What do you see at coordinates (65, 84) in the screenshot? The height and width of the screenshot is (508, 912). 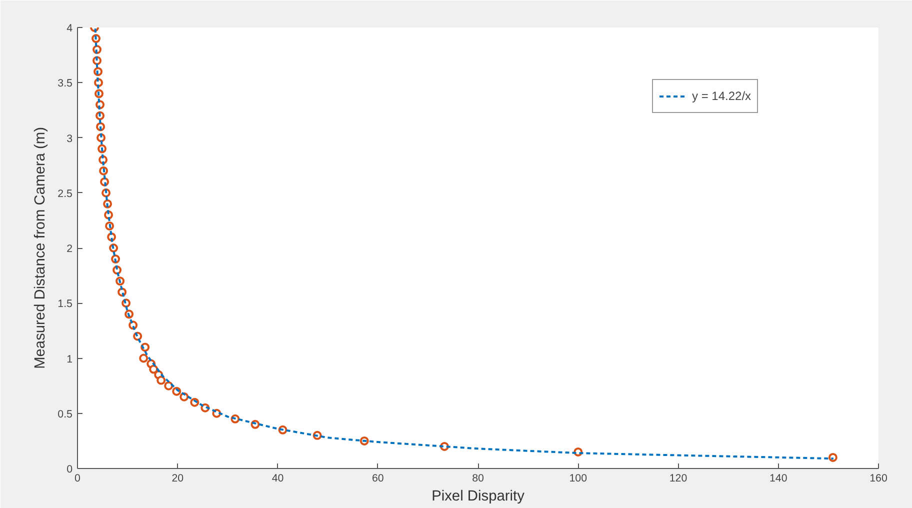 I see `y-tick-label: 3.5` at bounding box center [65, 84].